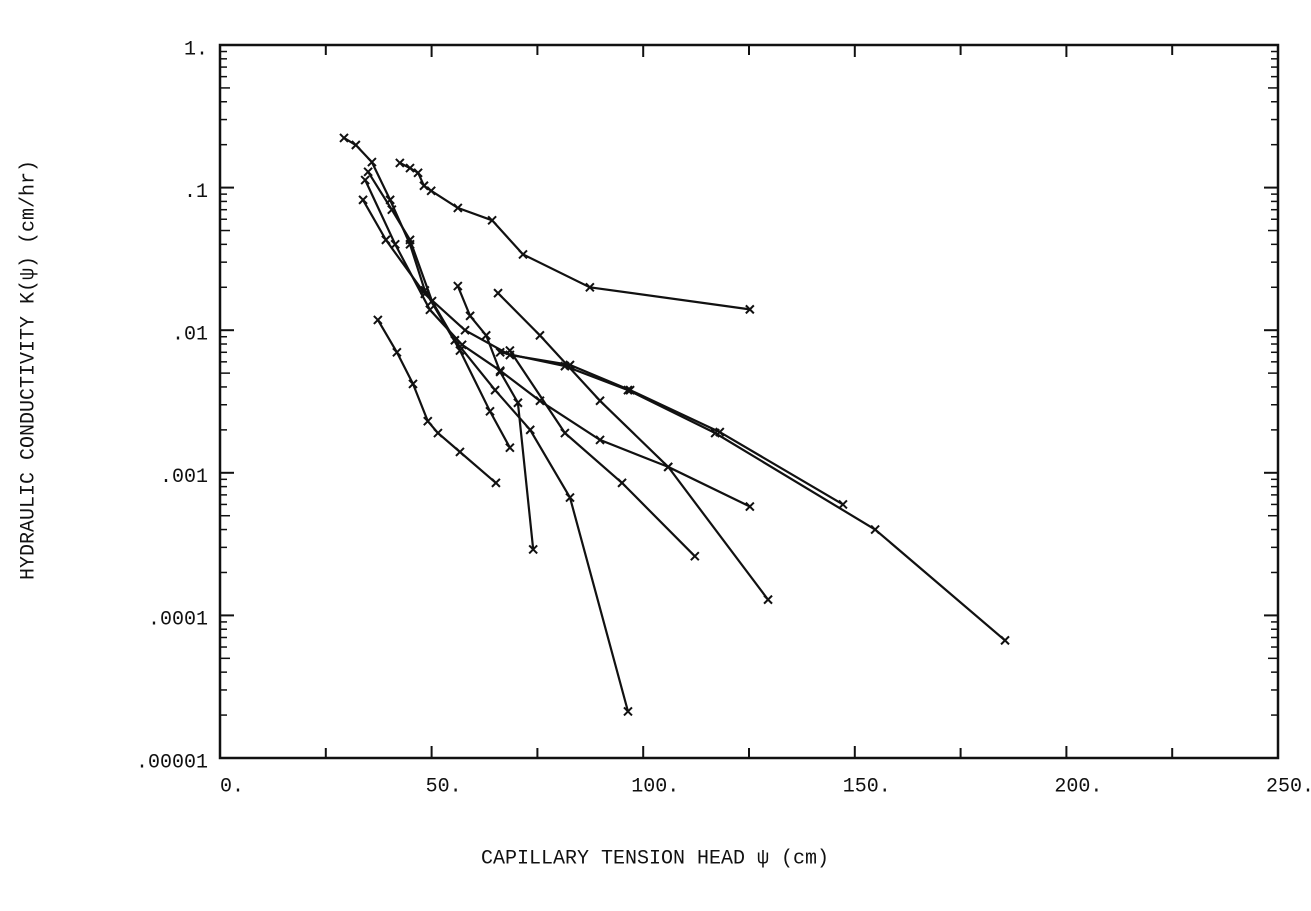  Describe the element at coordinates (1288, 786) in the screenshot. I see `x-tick-label: 250.` at that location.